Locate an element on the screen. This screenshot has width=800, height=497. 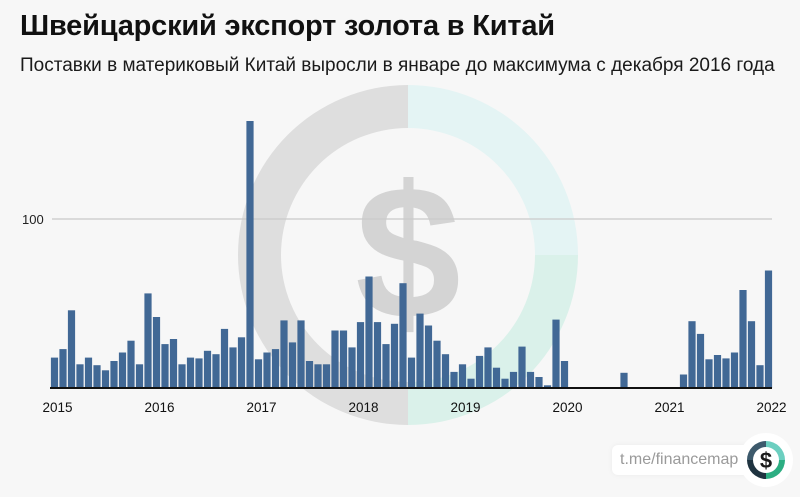
x-tick-label: 2016 is located at coordinates (159, 407).